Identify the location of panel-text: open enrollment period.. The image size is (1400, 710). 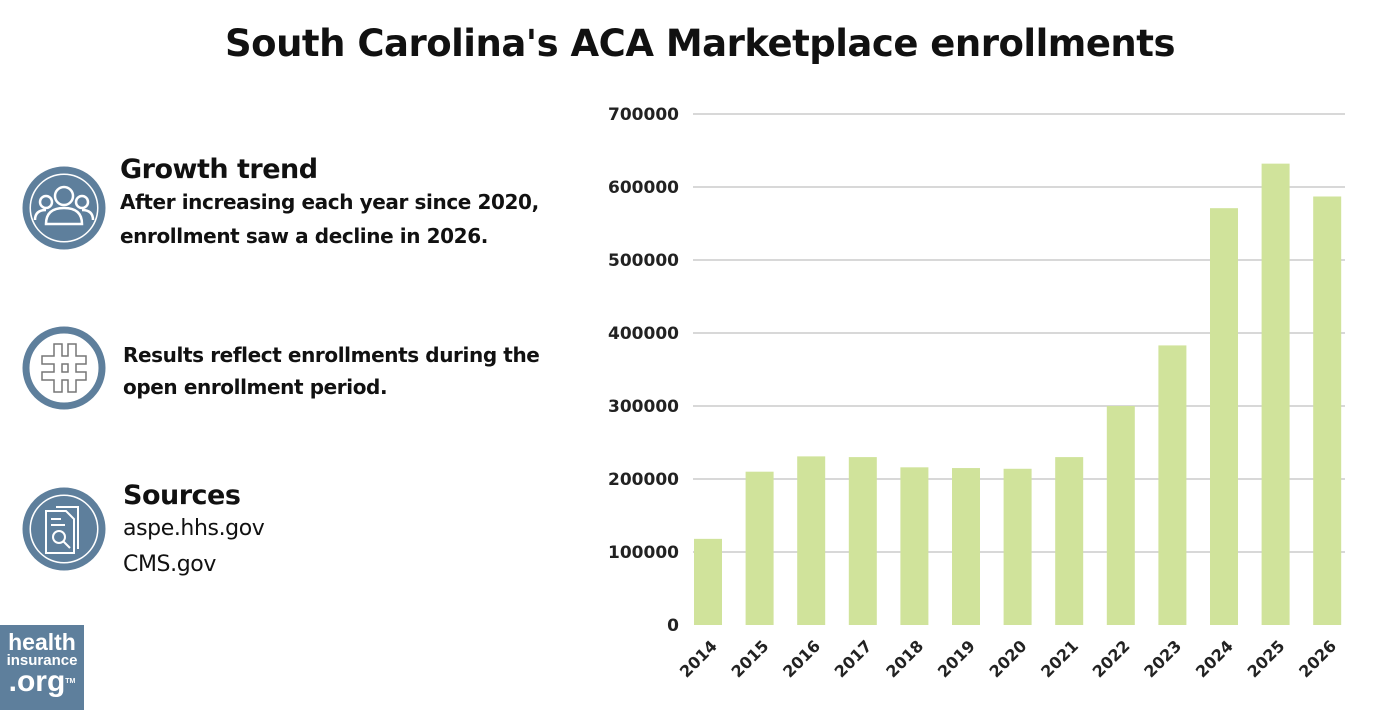
(255, 387).